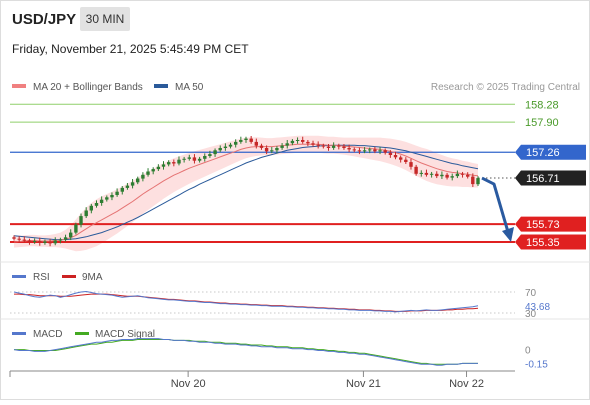 This screenshot has height=405, width=590. What do you see at coordinates (543, 179) in the screenshot?
I see `level-label-current-3: 156.71` at bounding box center [543, 179].